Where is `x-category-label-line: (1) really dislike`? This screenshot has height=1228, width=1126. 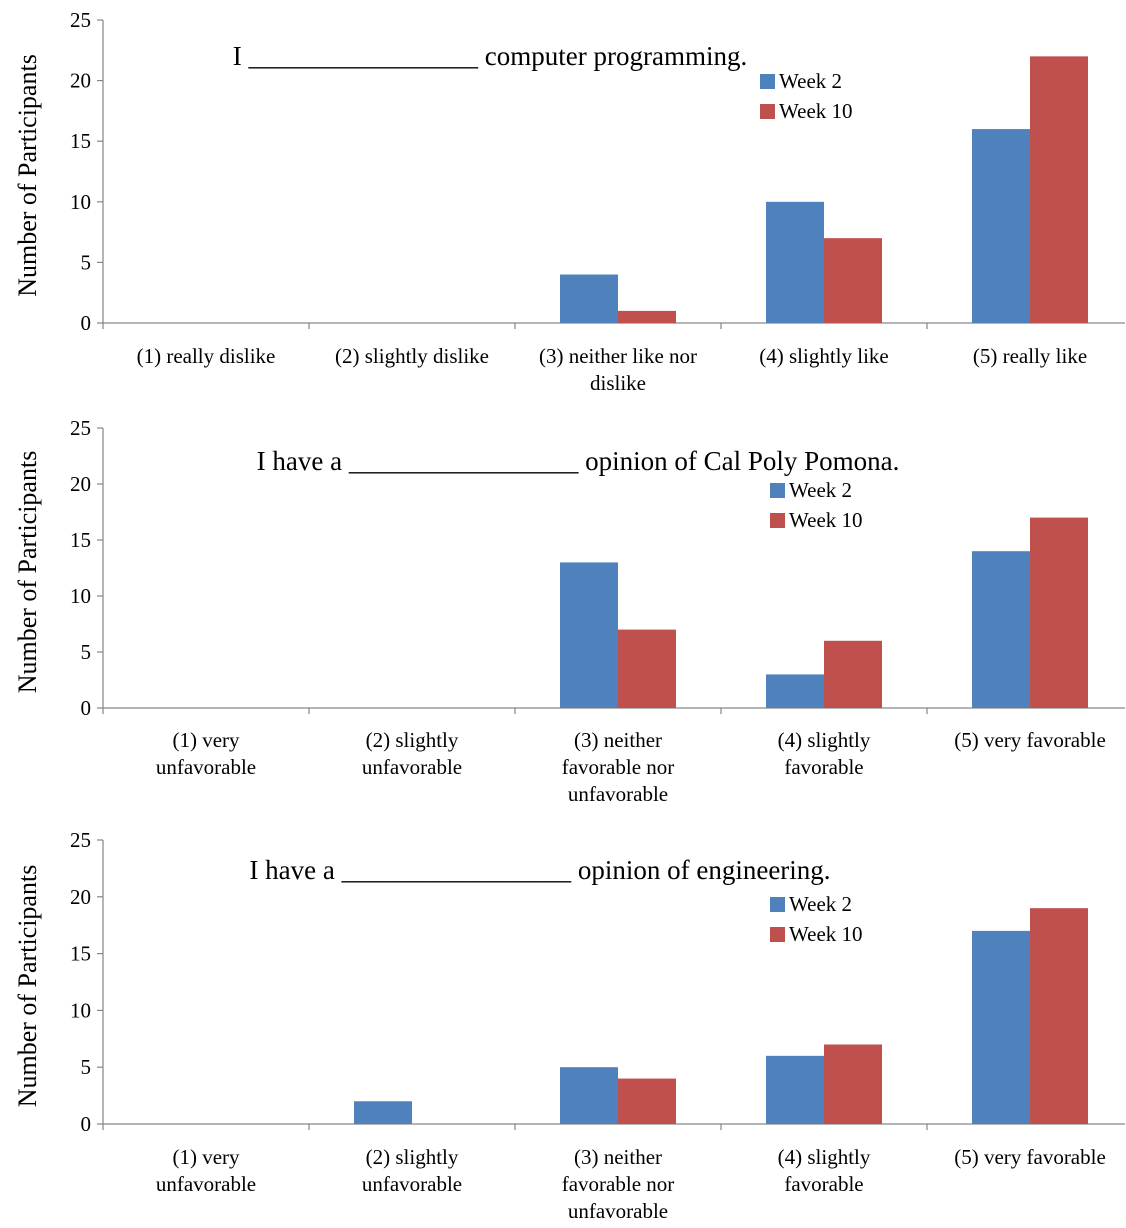 x-category-label-line: (1) really dislike is located at coordinates (206, 356).